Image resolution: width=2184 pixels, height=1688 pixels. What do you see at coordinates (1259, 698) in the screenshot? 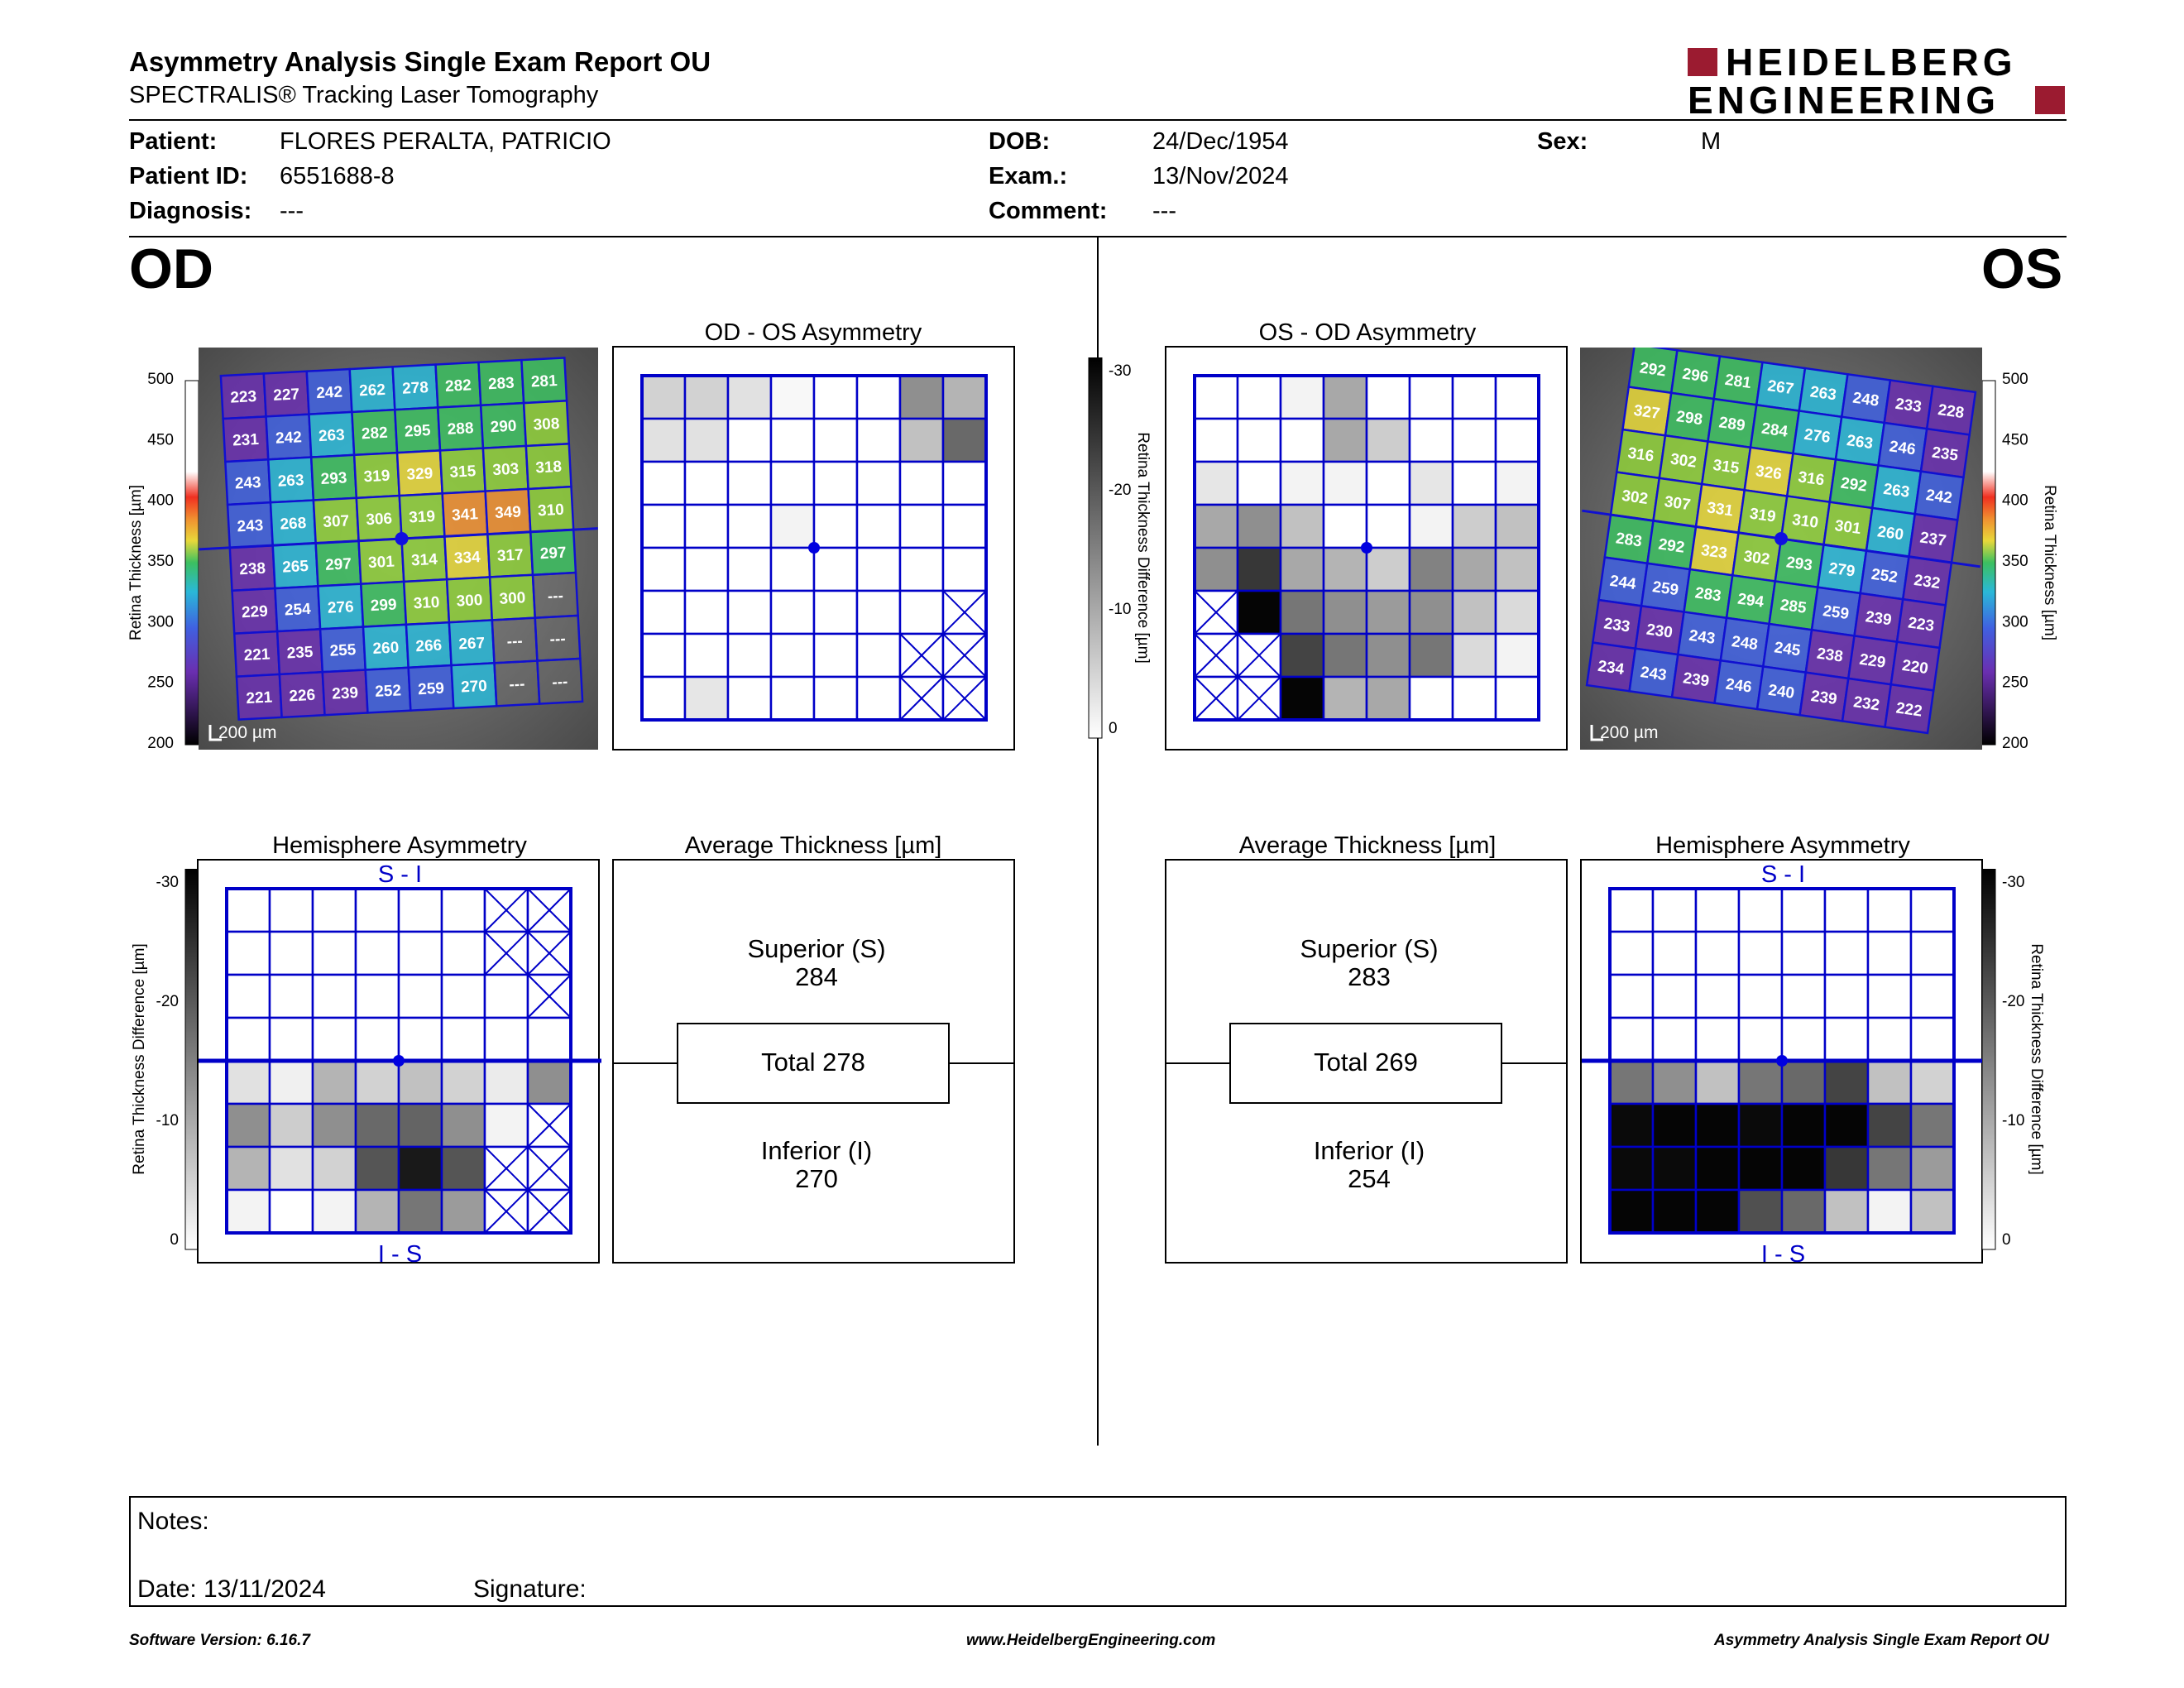
I see `os-asym-excluded-mark` at bounding box center [1259, 698].